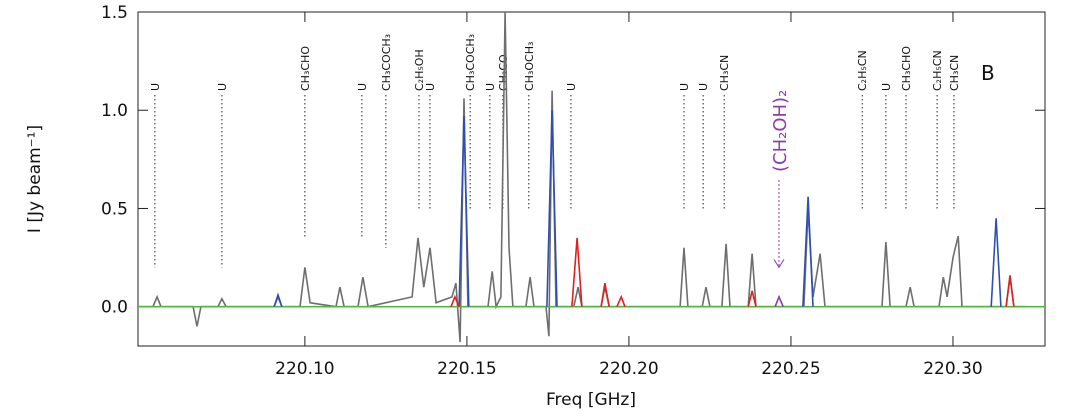 This screenshot has height=417, width=1070. I want to click on y-tick-label: 1.0, so click(114, 111).